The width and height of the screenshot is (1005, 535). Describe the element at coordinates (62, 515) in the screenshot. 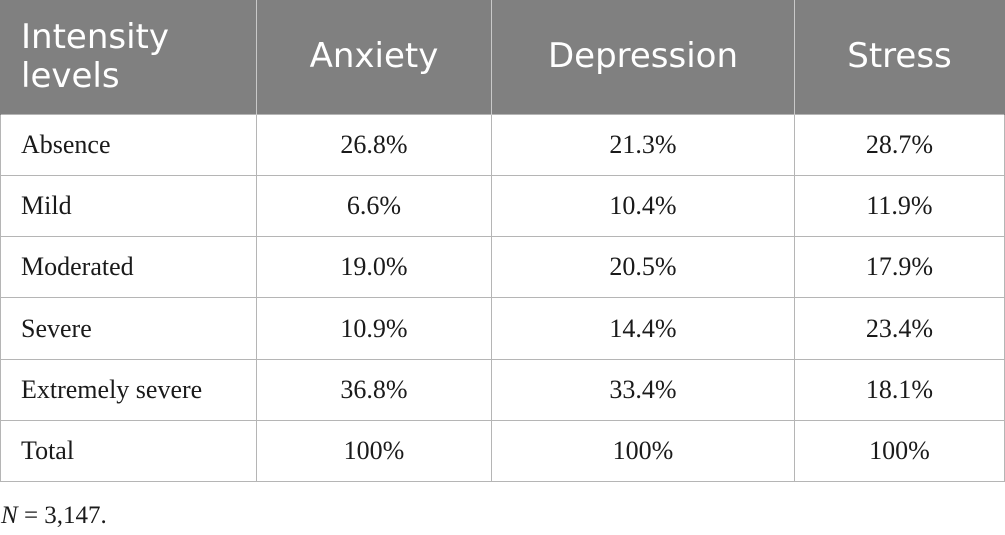

I see `footnote-text: = 3,147.` at that location.